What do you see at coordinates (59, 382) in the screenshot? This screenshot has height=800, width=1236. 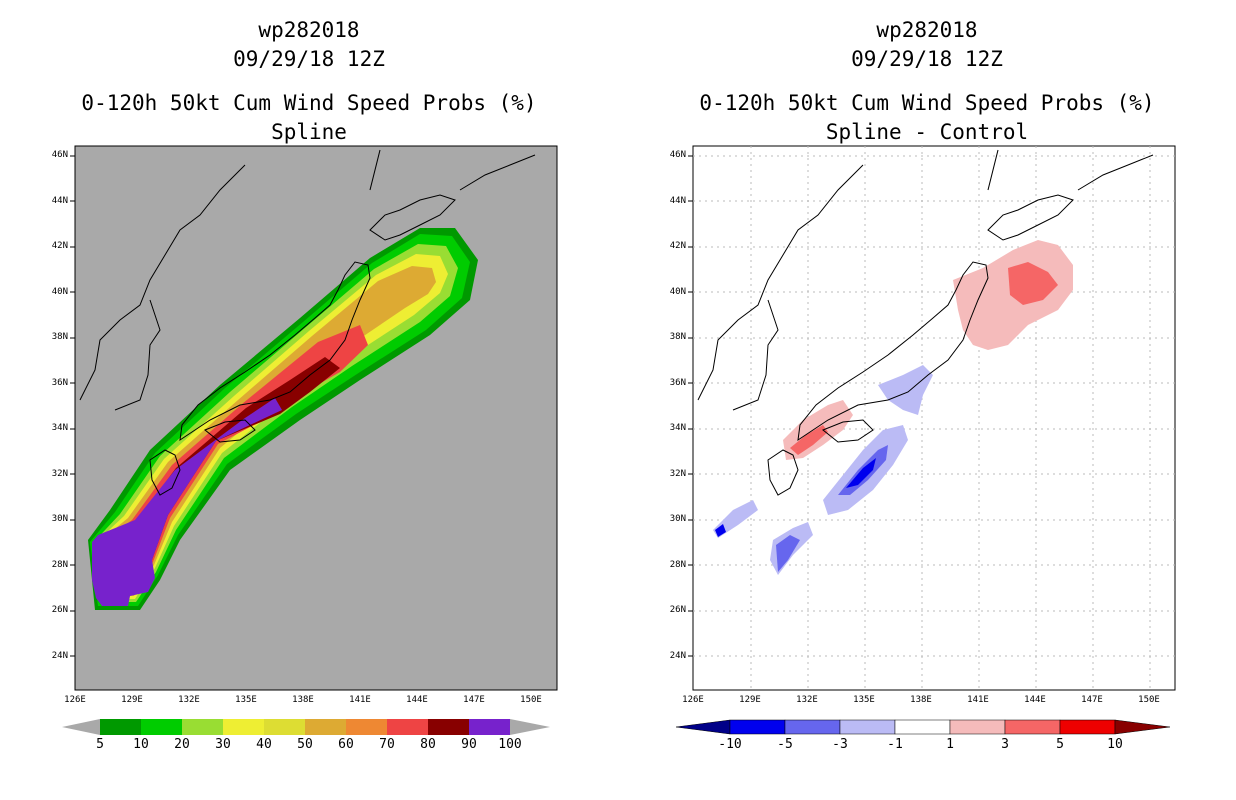 I see `left-lat-label: 36N` at bounding box center [59, 382].